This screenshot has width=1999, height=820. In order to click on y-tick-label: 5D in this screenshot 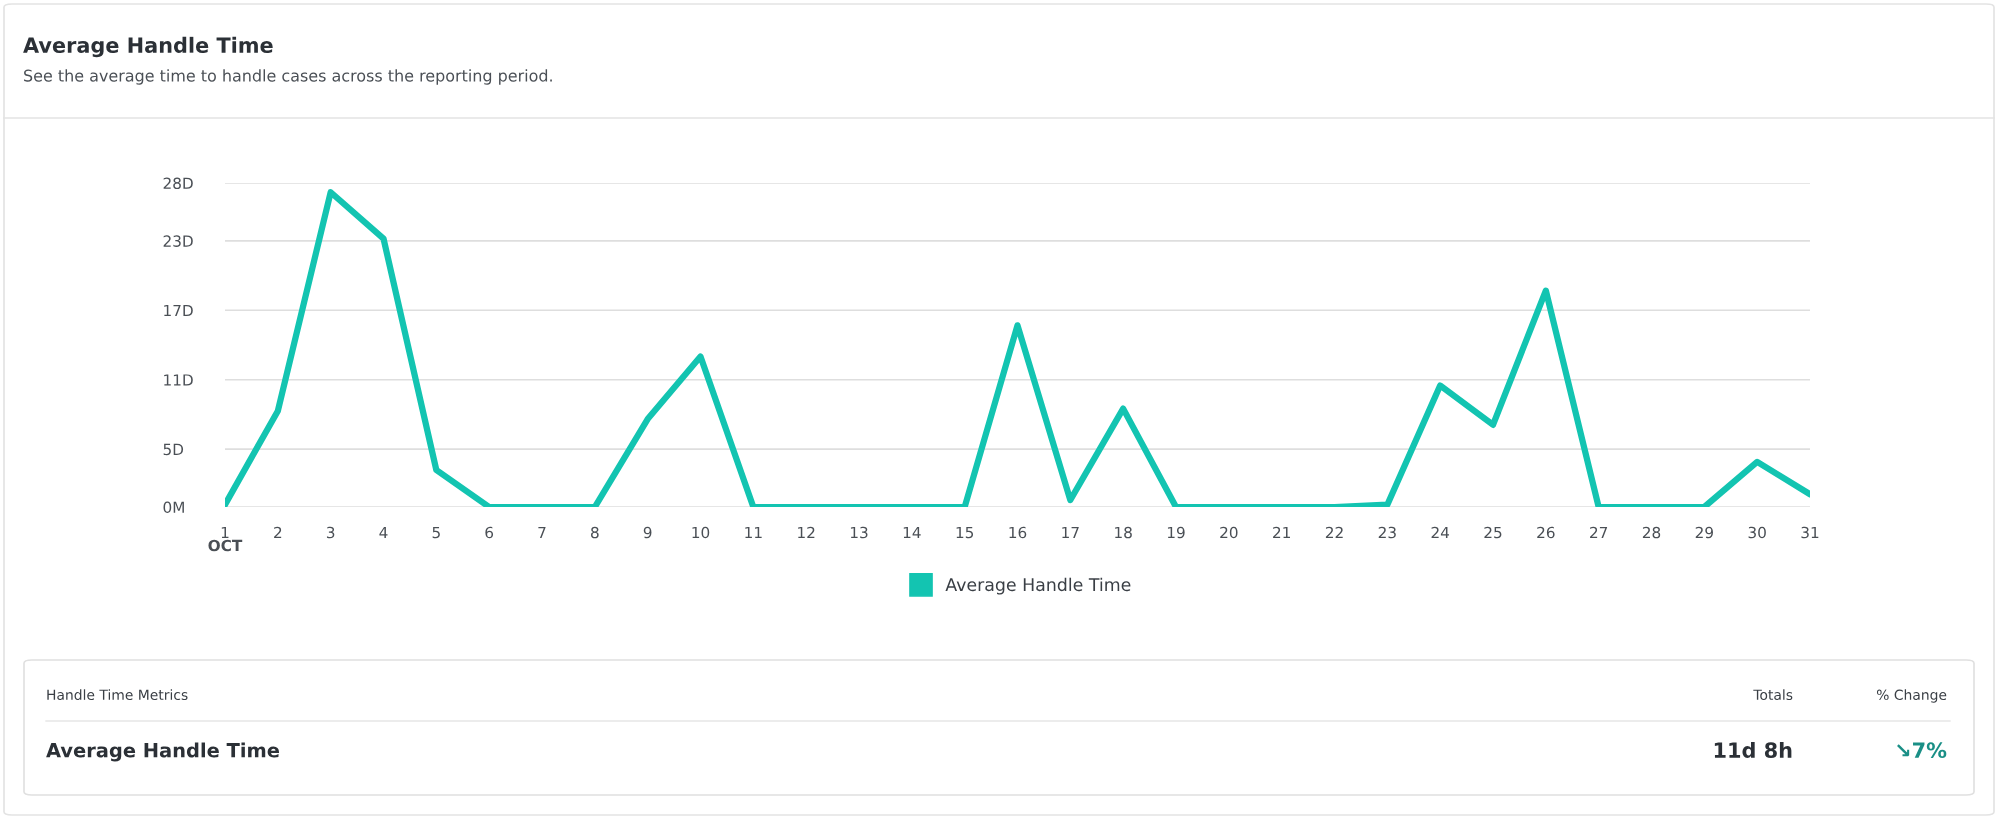, I will do `click(173, 449)`.